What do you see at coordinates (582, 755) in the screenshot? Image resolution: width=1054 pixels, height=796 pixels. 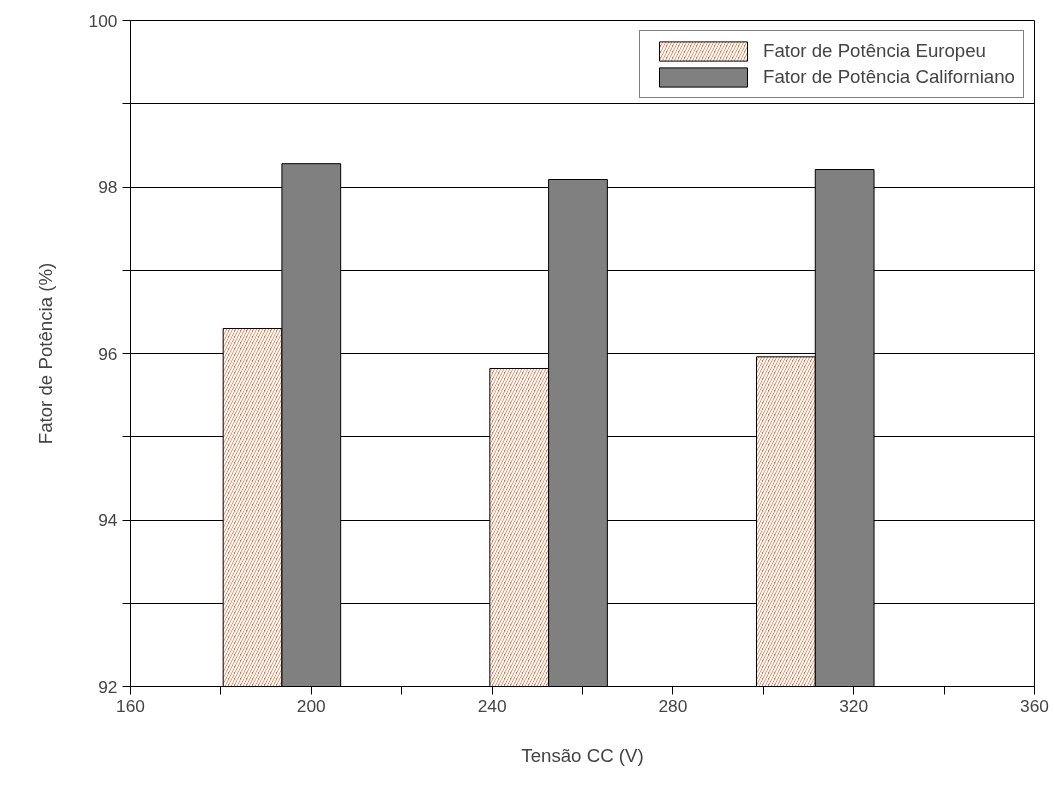 I see `x-axis-title: Tensão CC (V)` at bounding box center [582, 755].